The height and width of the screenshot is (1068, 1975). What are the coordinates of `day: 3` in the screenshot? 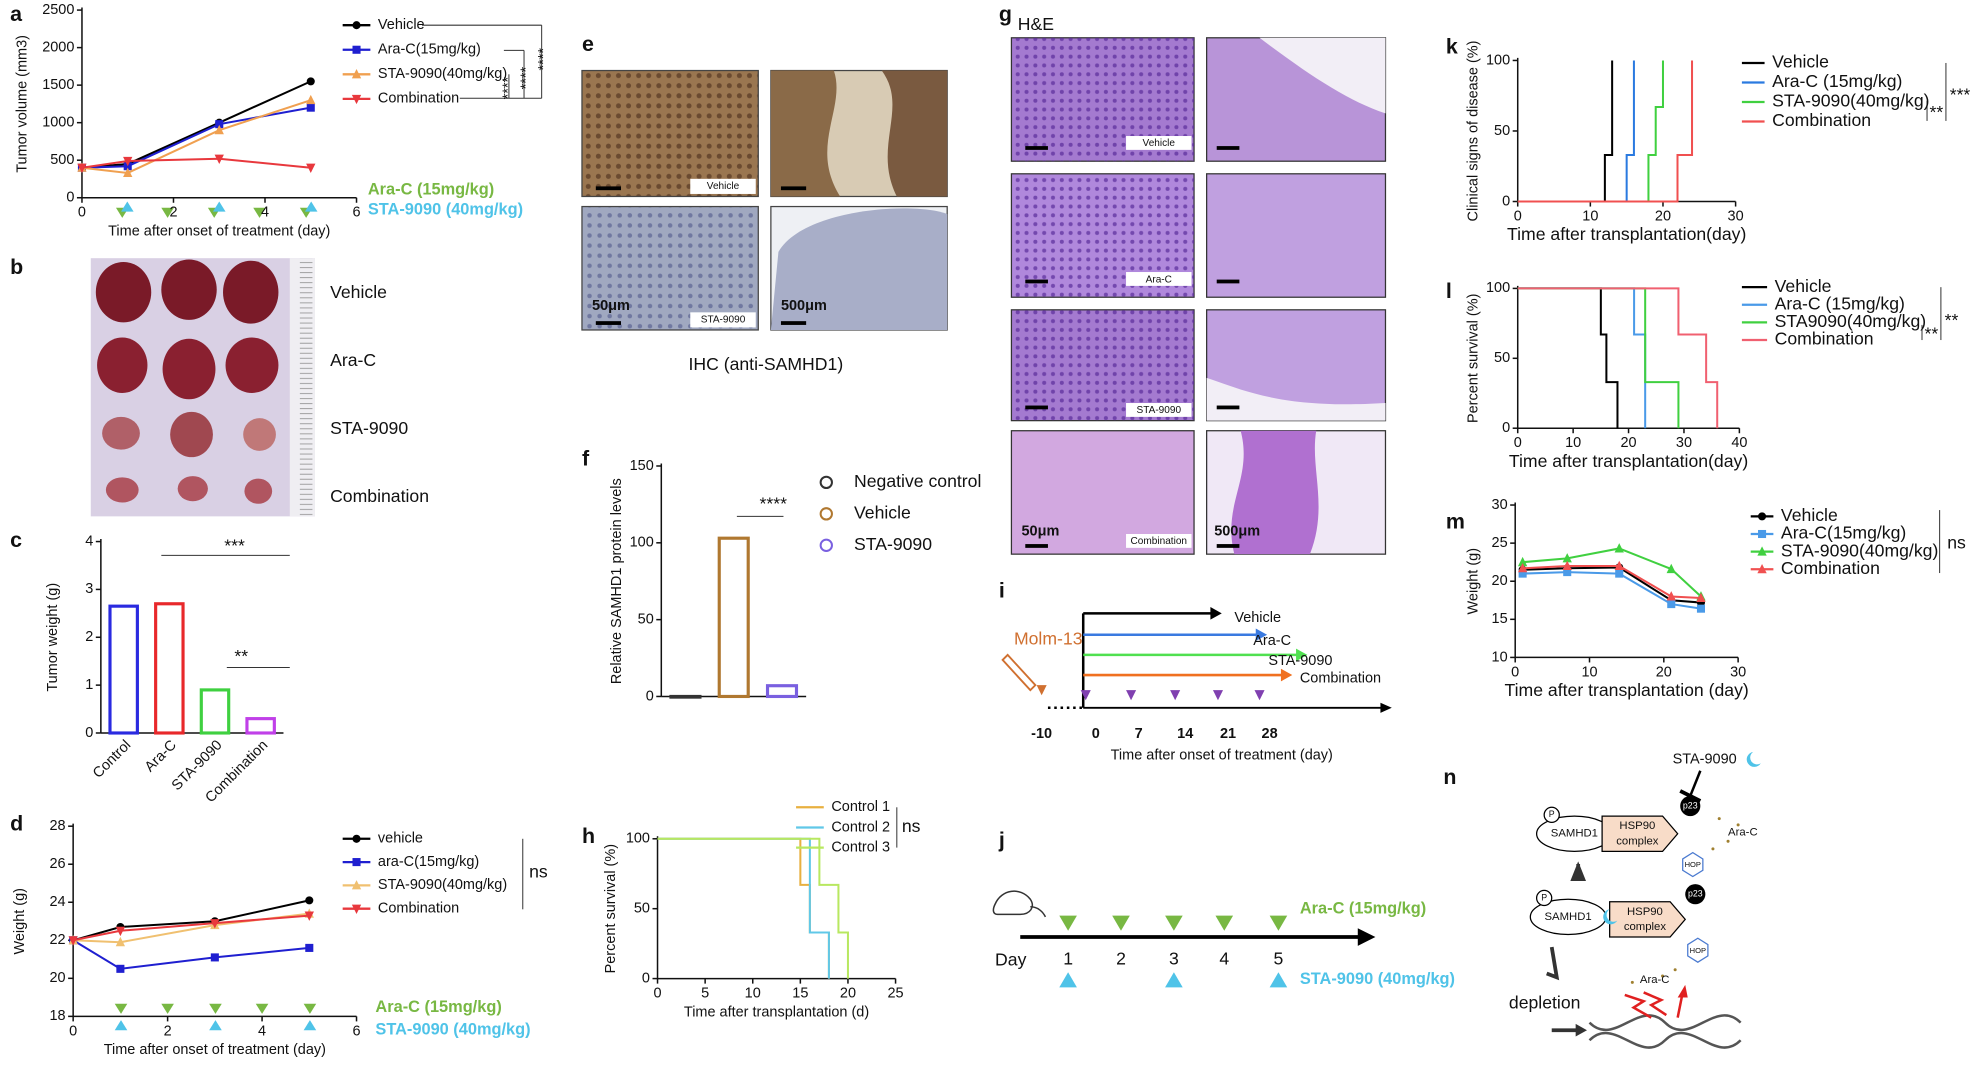 It's located at (1174, 958).